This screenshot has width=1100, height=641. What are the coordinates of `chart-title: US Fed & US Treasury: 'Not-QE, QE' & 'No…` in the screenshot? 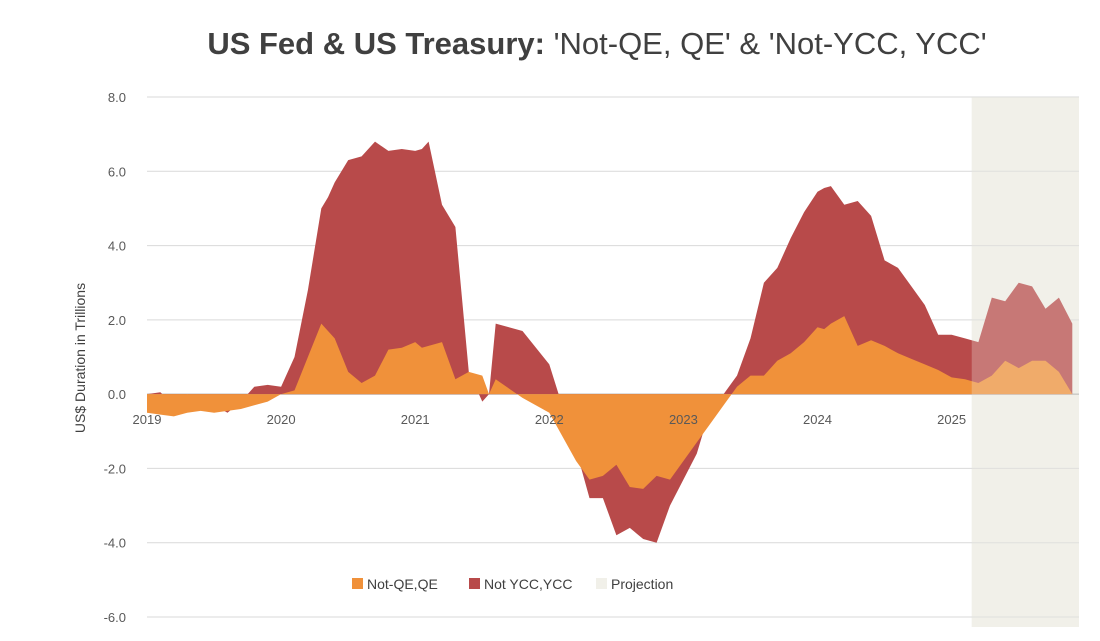 It's located at (596, 43).